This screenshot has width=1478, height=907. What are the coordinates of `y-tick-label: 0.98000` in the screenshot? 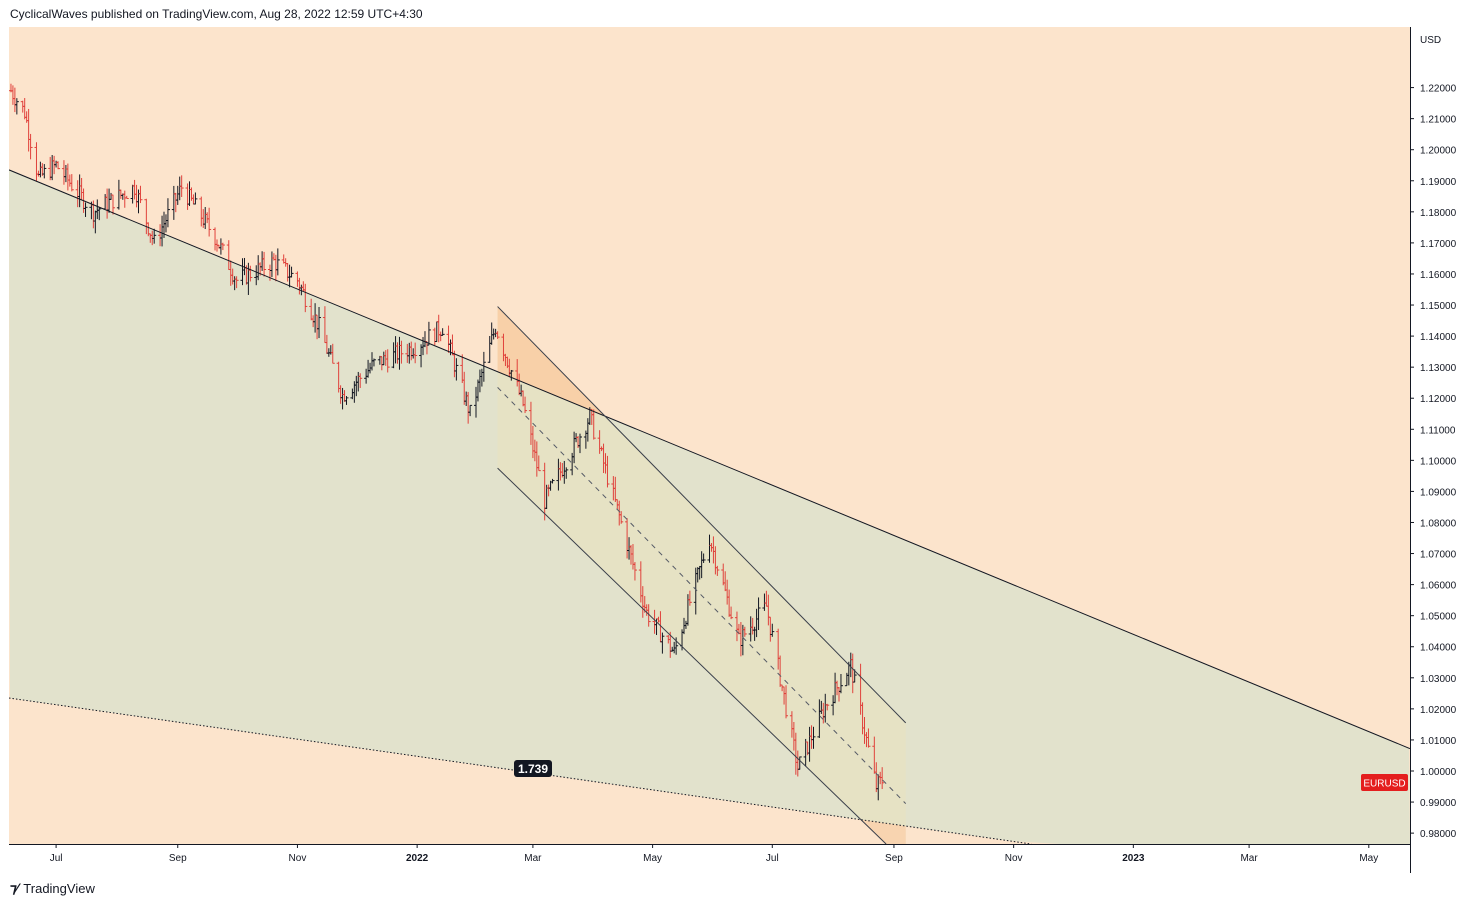 It's located at (1438, 834).